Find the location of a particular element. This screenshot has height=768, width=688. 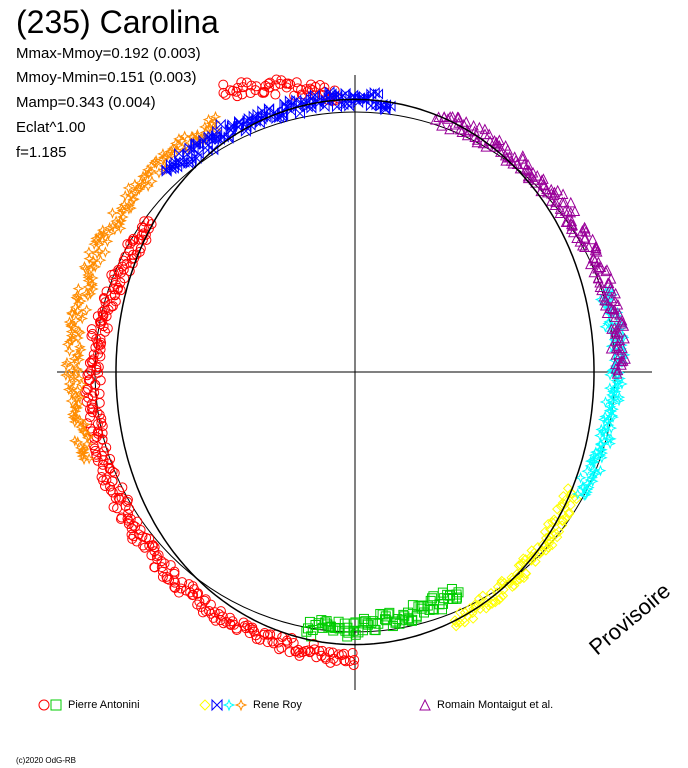

legend-label-pierre-antonini: Pierre Antonini is located at coordinates (104, 705).